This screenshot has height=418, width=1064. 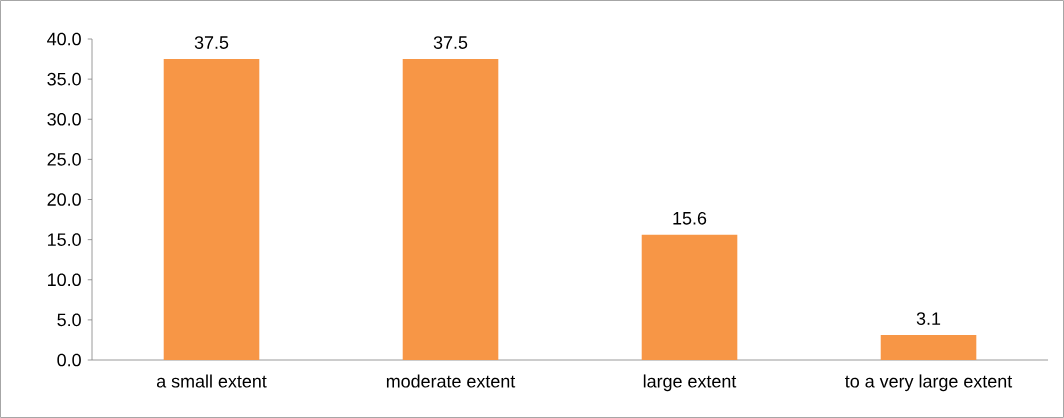 What do you see at coordinates (929, 383) in the screenshot?
I see `x-tick-label: to a very large extent` at bounding box center [929, 383].